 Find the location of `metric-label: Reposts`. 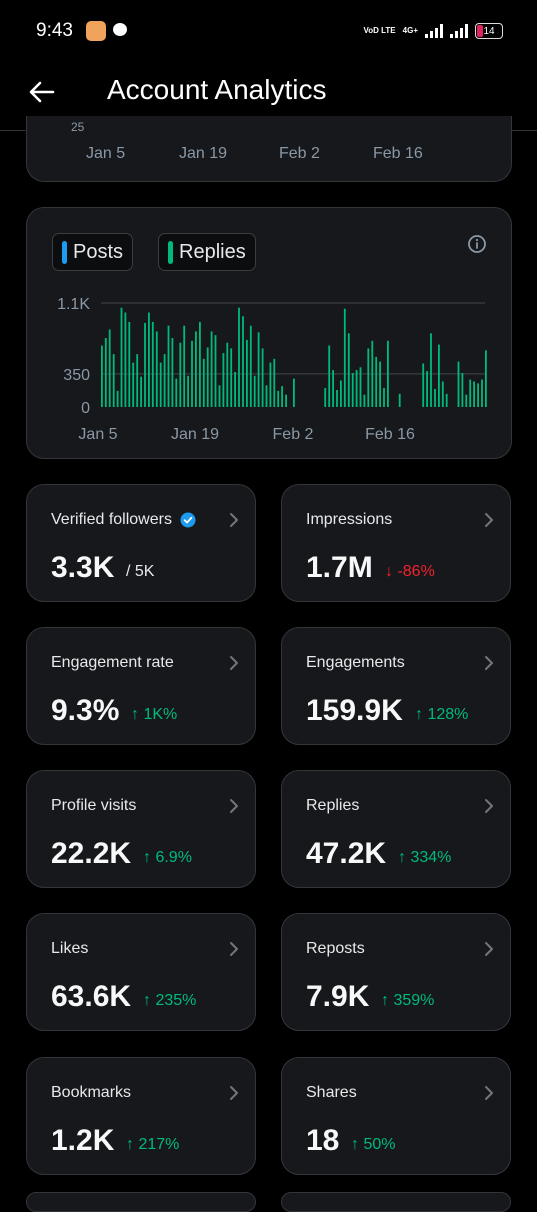

metric-label: Reposts is located at coordinates (335, 949).